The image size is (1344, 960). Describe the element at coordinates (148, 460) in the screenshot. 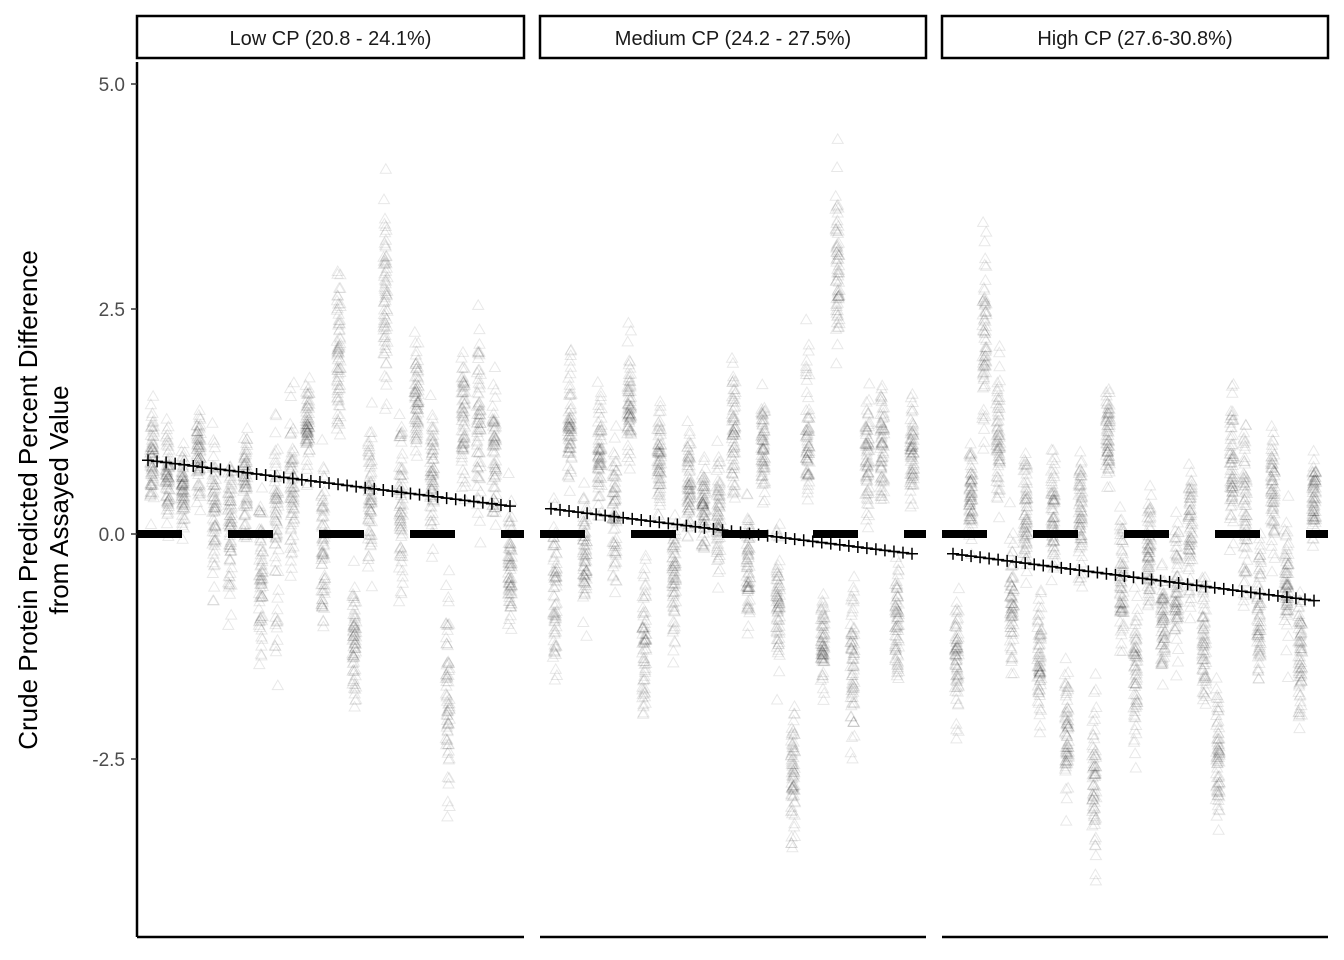

I see `trend-marker` at that location.